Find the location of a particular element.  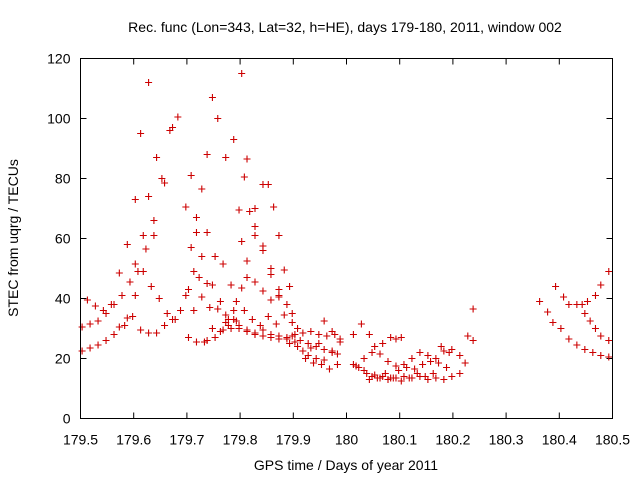

x-tick-label: 180.2 is located at coordinates (452, 440).